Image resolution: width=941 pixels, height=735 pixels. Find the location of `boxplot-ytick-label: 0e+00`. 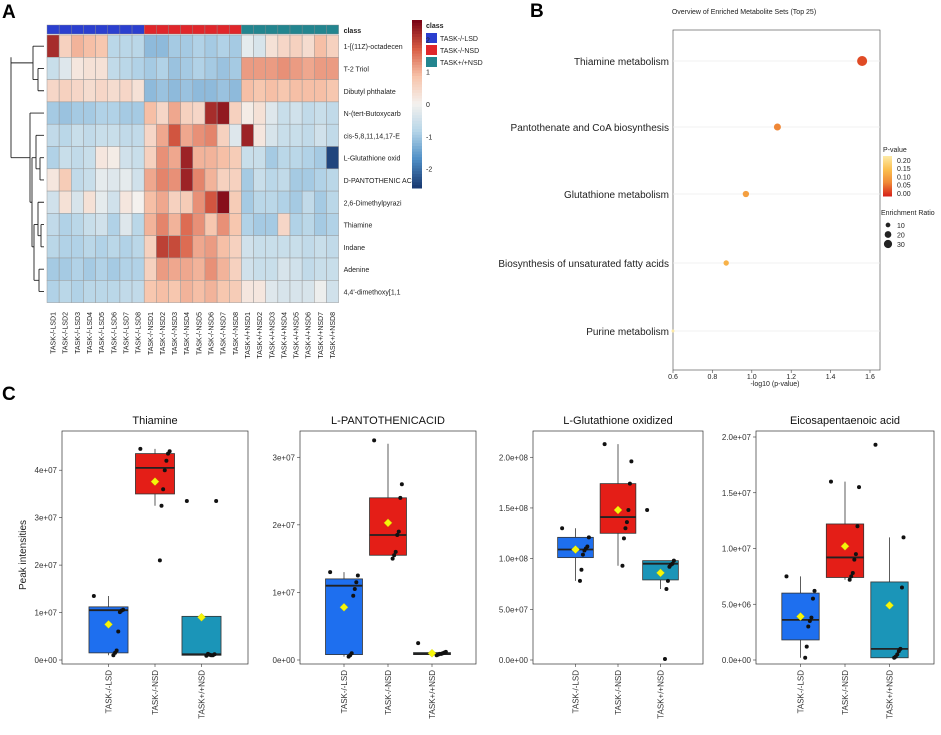

boxplot-ytick-label: 0e+00 is located at coordinates (46, 660).